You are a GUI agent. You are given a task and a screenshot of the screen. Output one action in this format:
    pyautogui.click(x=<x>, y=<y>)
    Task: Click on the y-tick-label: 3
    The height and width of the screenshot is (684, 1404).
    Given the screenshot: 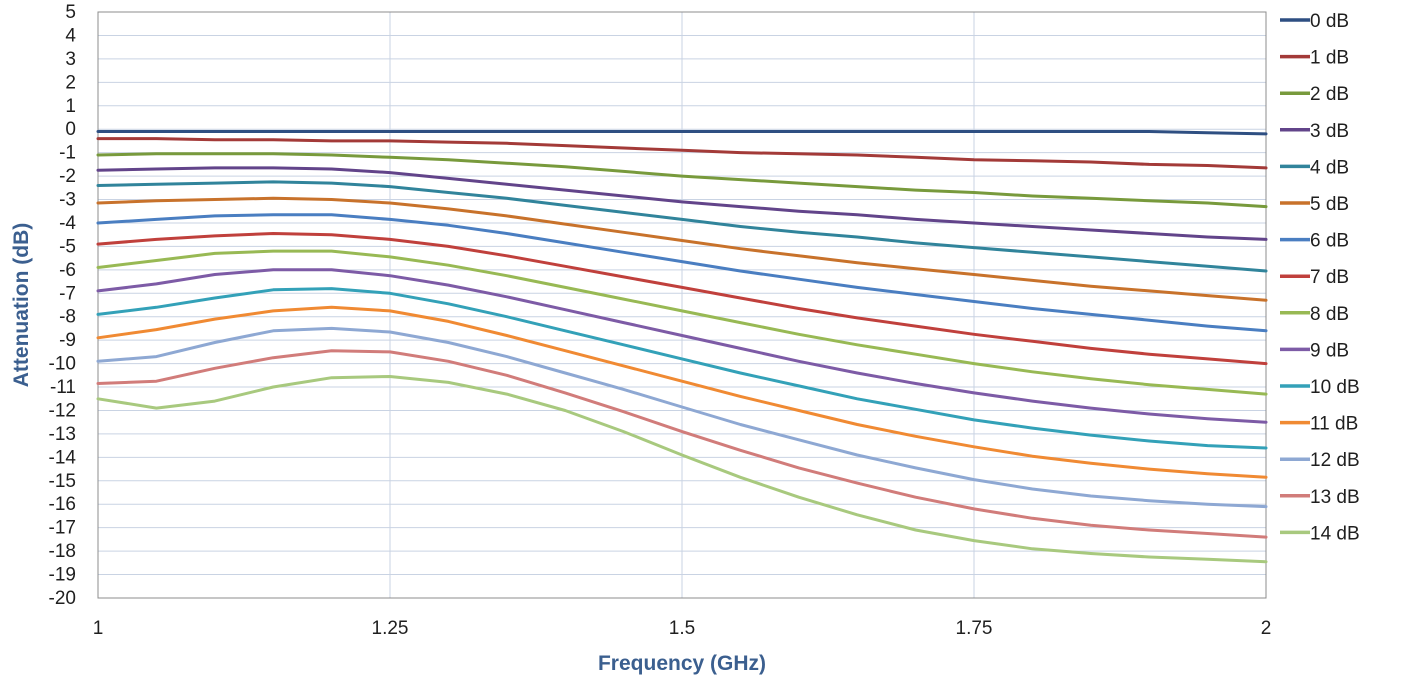 What is the action you would take?
    pyautogui.click(x=70, y=59)
    